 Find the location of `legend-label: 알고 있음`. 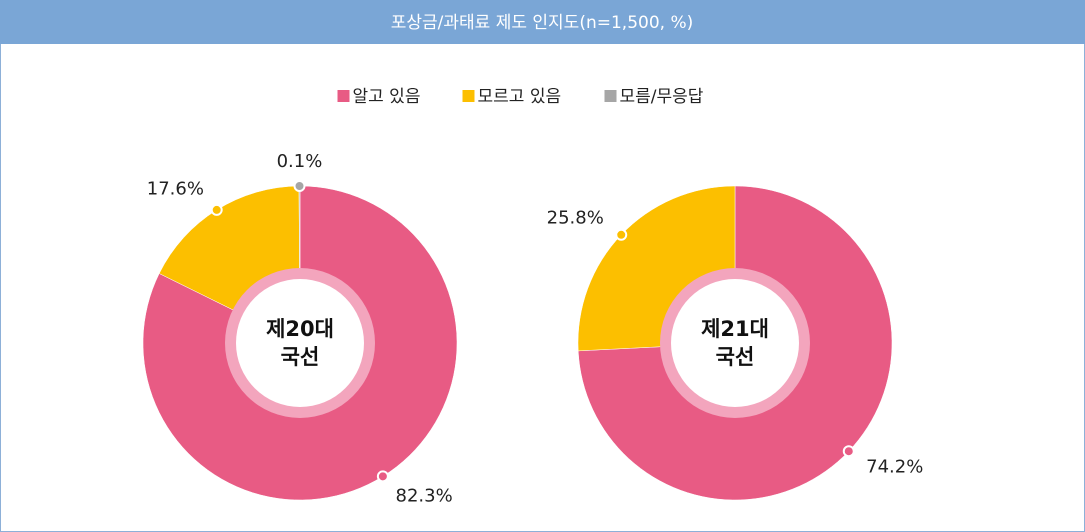

legend-label: 알고 있음 is located at coordinates (387, 97).